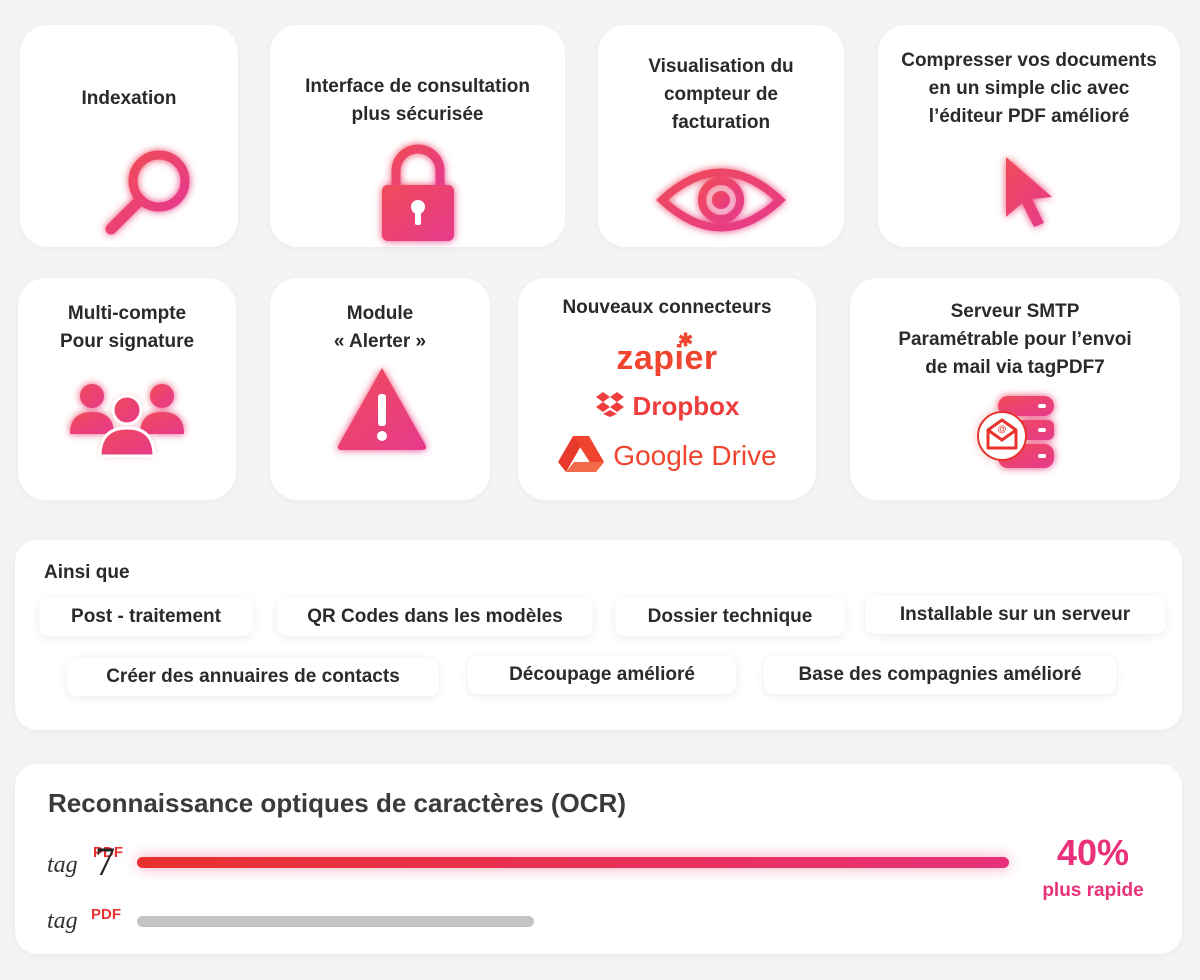 The height and width of the screenshot is (980, 1200). What do you see at coordinates (1015, 615) in the screenshot?
I see `extra-item: Installable sur un serveur` at bounding box center [1015, 615].